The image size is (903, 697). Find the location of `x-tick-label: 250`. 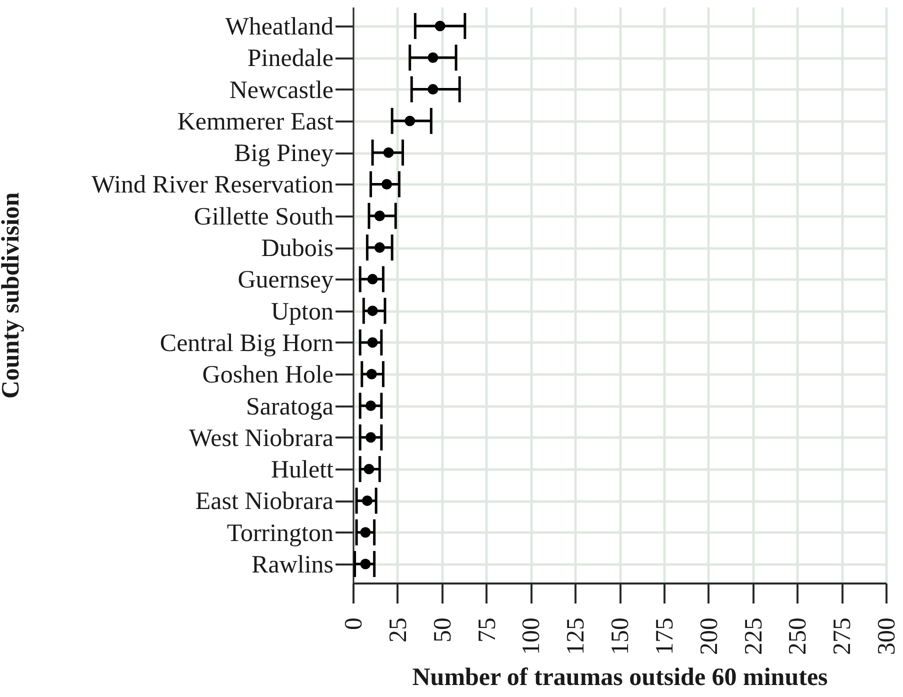

x-tick-label: 250 is located at coordinates (798, 636).